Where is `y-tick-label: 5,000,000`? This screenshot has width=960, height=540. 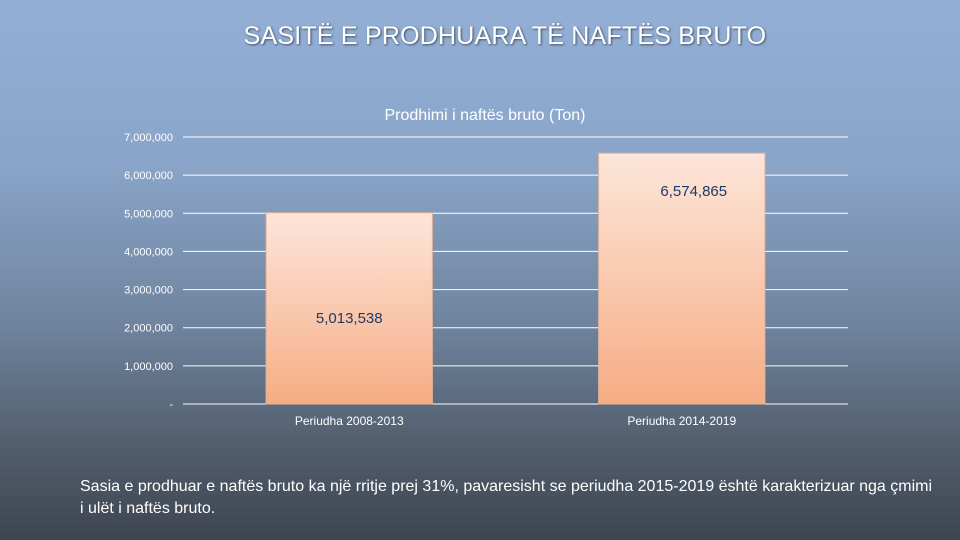
y-tick-label: 5,000,000 is located at coordinates (148, 214).